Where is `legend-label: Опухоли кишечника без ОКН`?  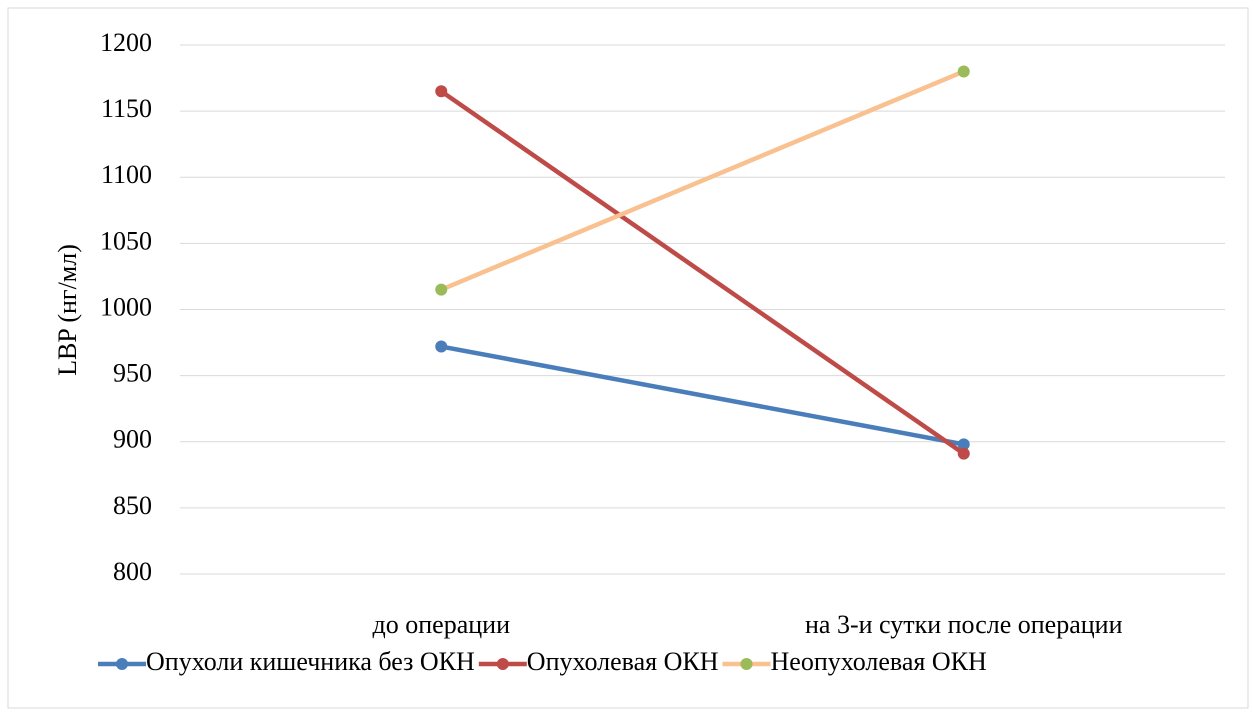
legend-label: Опухоли кишечника без ОКН is located at coordinates (310, 661).